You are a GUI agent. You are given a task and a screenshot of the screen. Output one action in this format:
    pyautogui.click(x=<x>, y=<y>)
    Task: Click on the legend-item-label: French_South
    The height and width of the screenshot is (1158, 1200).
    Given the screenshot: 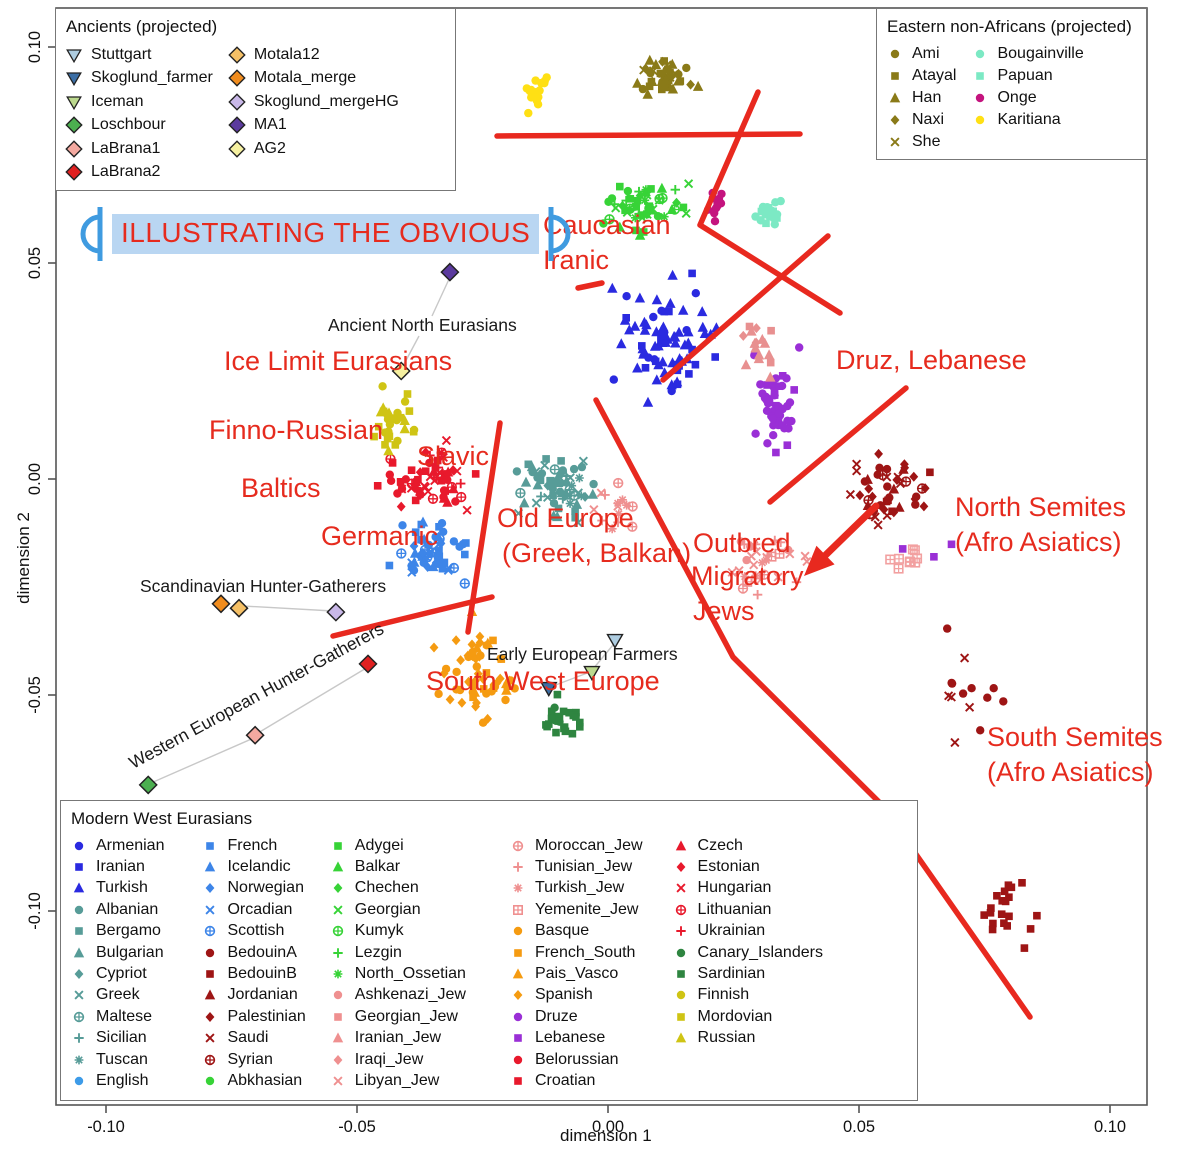 What is the action you would take?
    pyautogui.click(x=585, y=952)
    